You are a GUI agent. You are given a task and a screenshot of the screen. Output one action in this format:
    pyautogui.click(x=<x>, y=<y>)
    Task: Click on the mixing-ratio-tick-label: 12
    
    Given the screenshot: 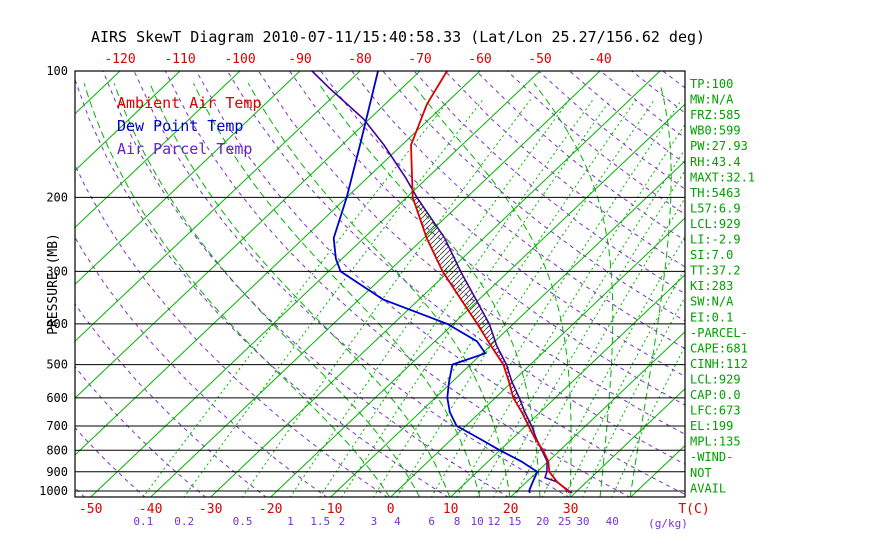 What is the action you would take?
    pyautogui.click(x=493, y=521)
    